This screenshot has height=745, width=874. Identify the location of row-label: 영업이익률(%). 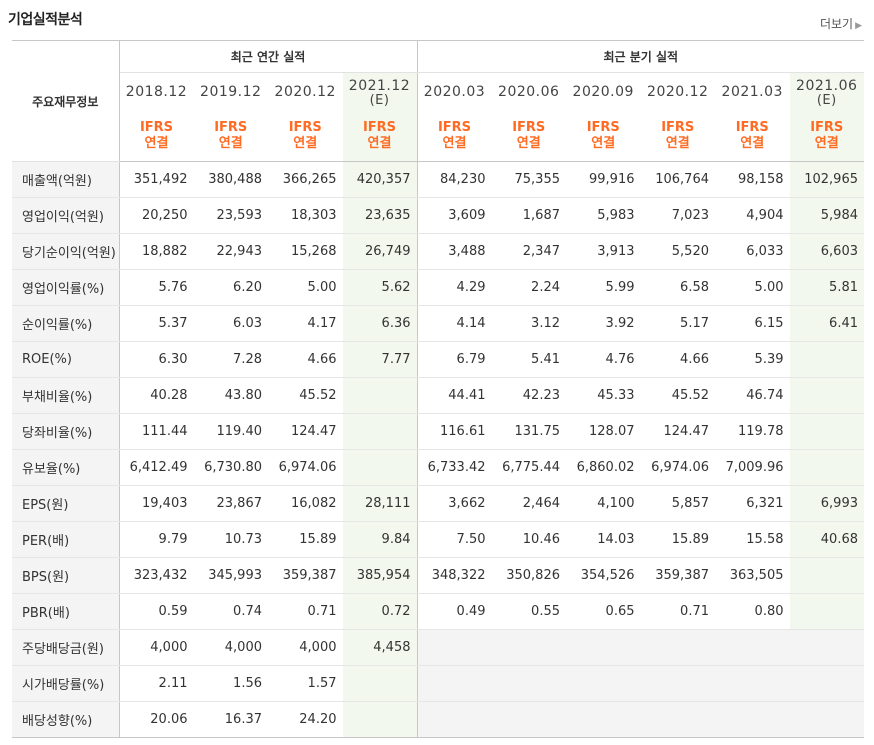
(66, 287).